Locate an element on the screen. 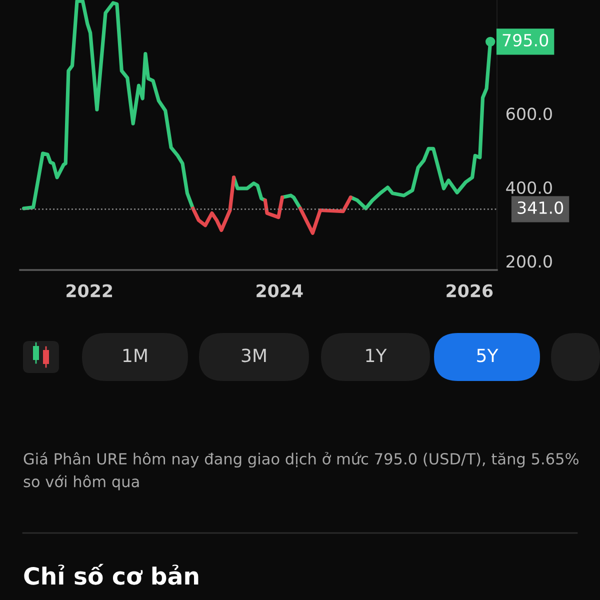  y-tick-label: 200.0 is located at coordinates (529, 261).